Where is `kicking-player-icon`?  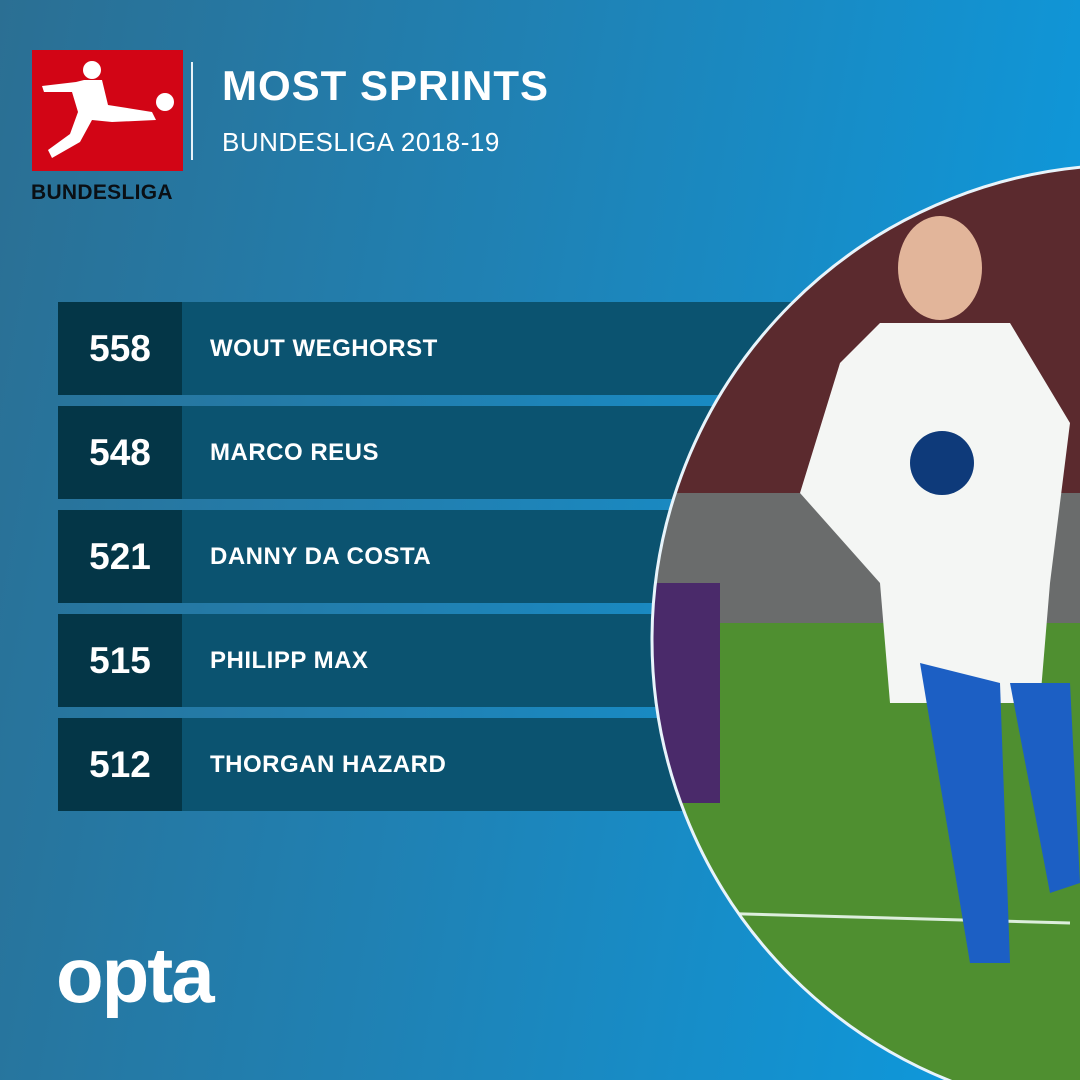 kicking-player-icon is located at coordinates (108, 109).